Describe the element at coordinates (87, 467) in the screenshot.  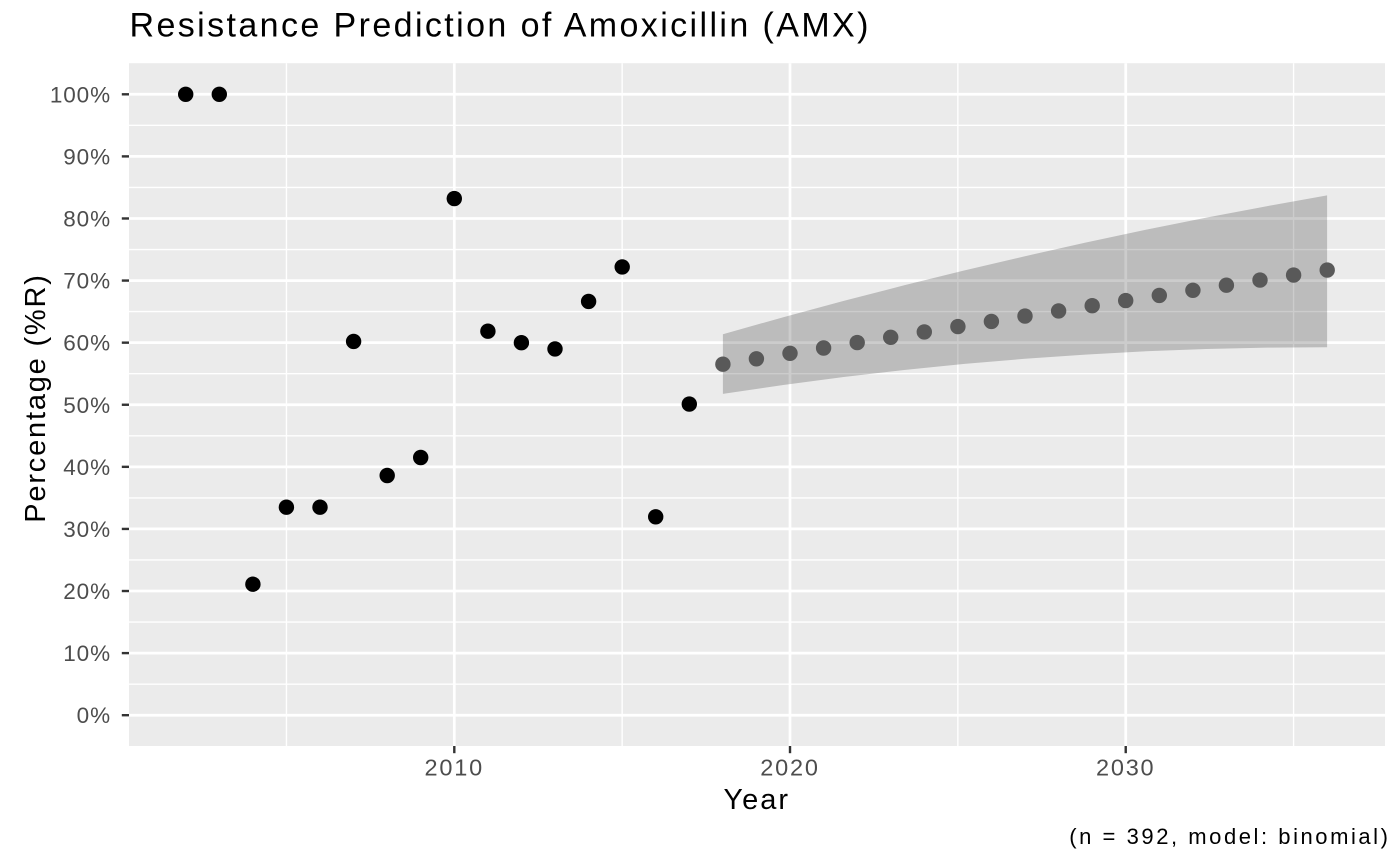
I see `svg-text: 40%` at that location.